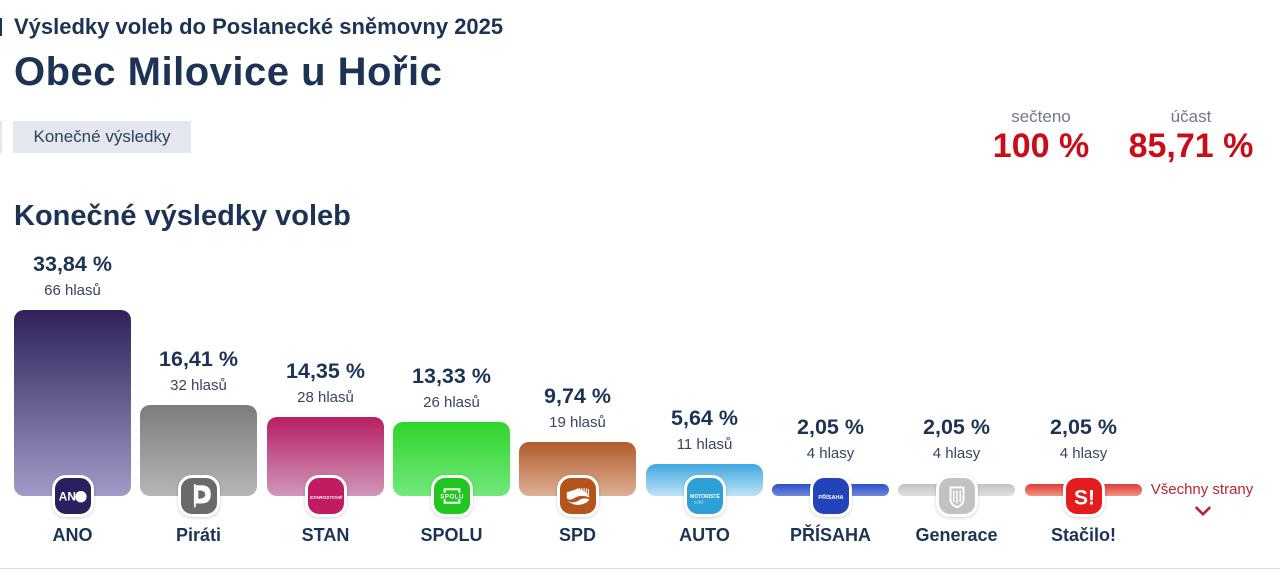 Image resolution: width=1280 pixels, height=578 pixels. I want to click on svg-text: sobě, so click(699, 502).